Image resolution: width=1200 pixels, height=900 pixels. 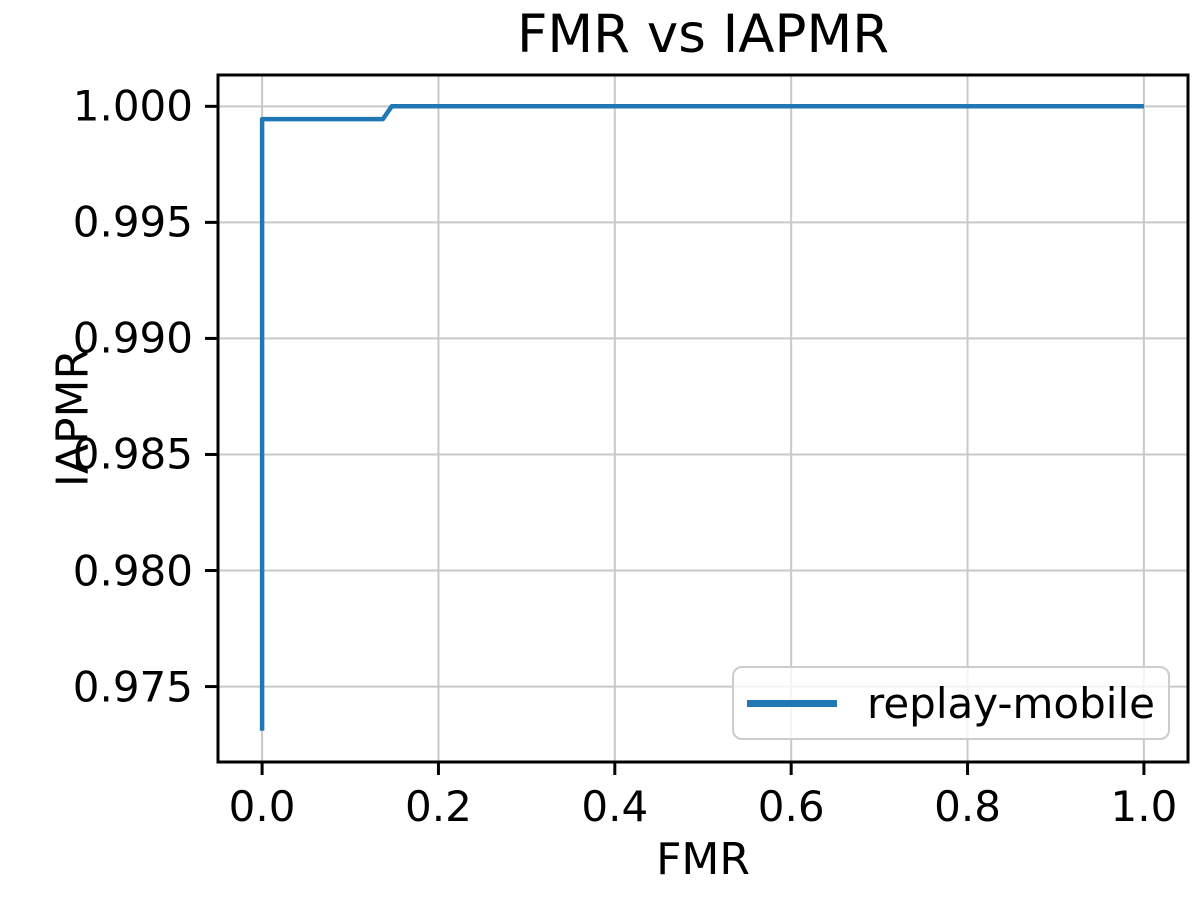 What do you see at coordinates (1144, 806) in the screenshot?
I see `x-tick-label: 1.0` at bounding box center [1144, 806].